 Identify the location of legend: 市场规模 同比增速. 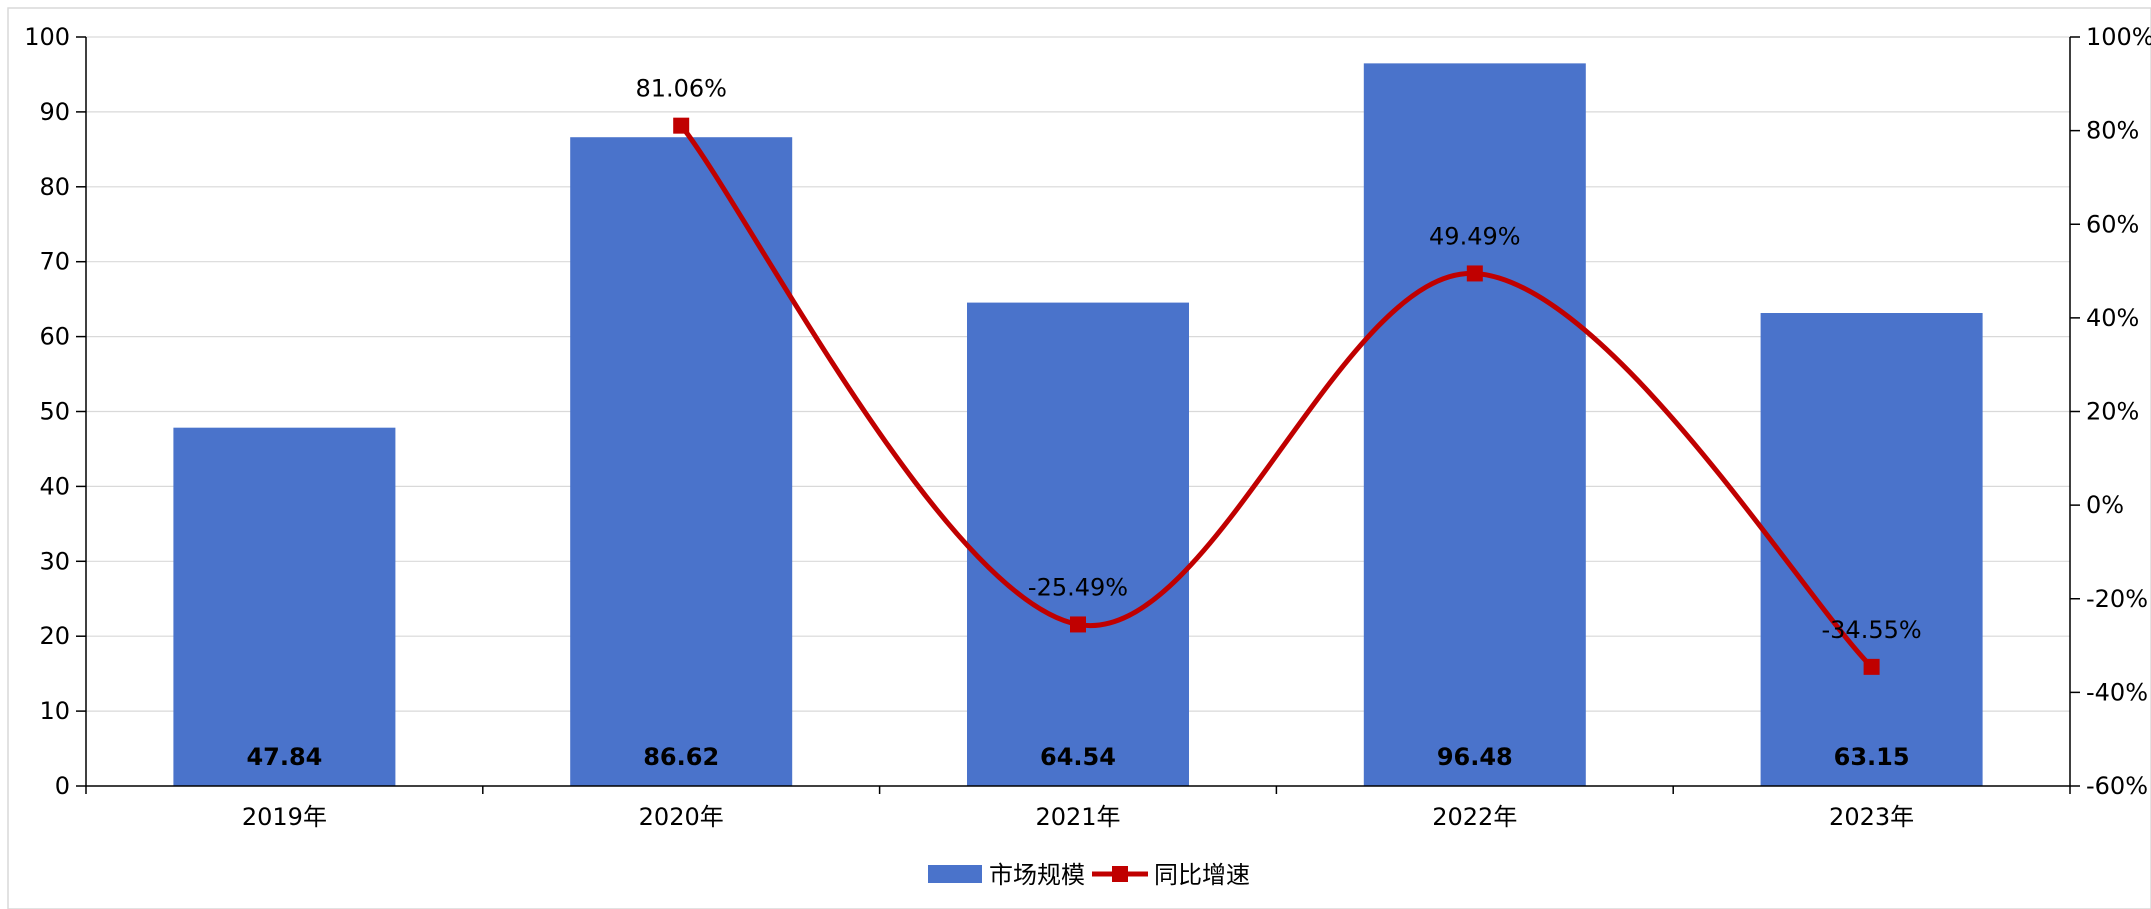
(1089, 875).